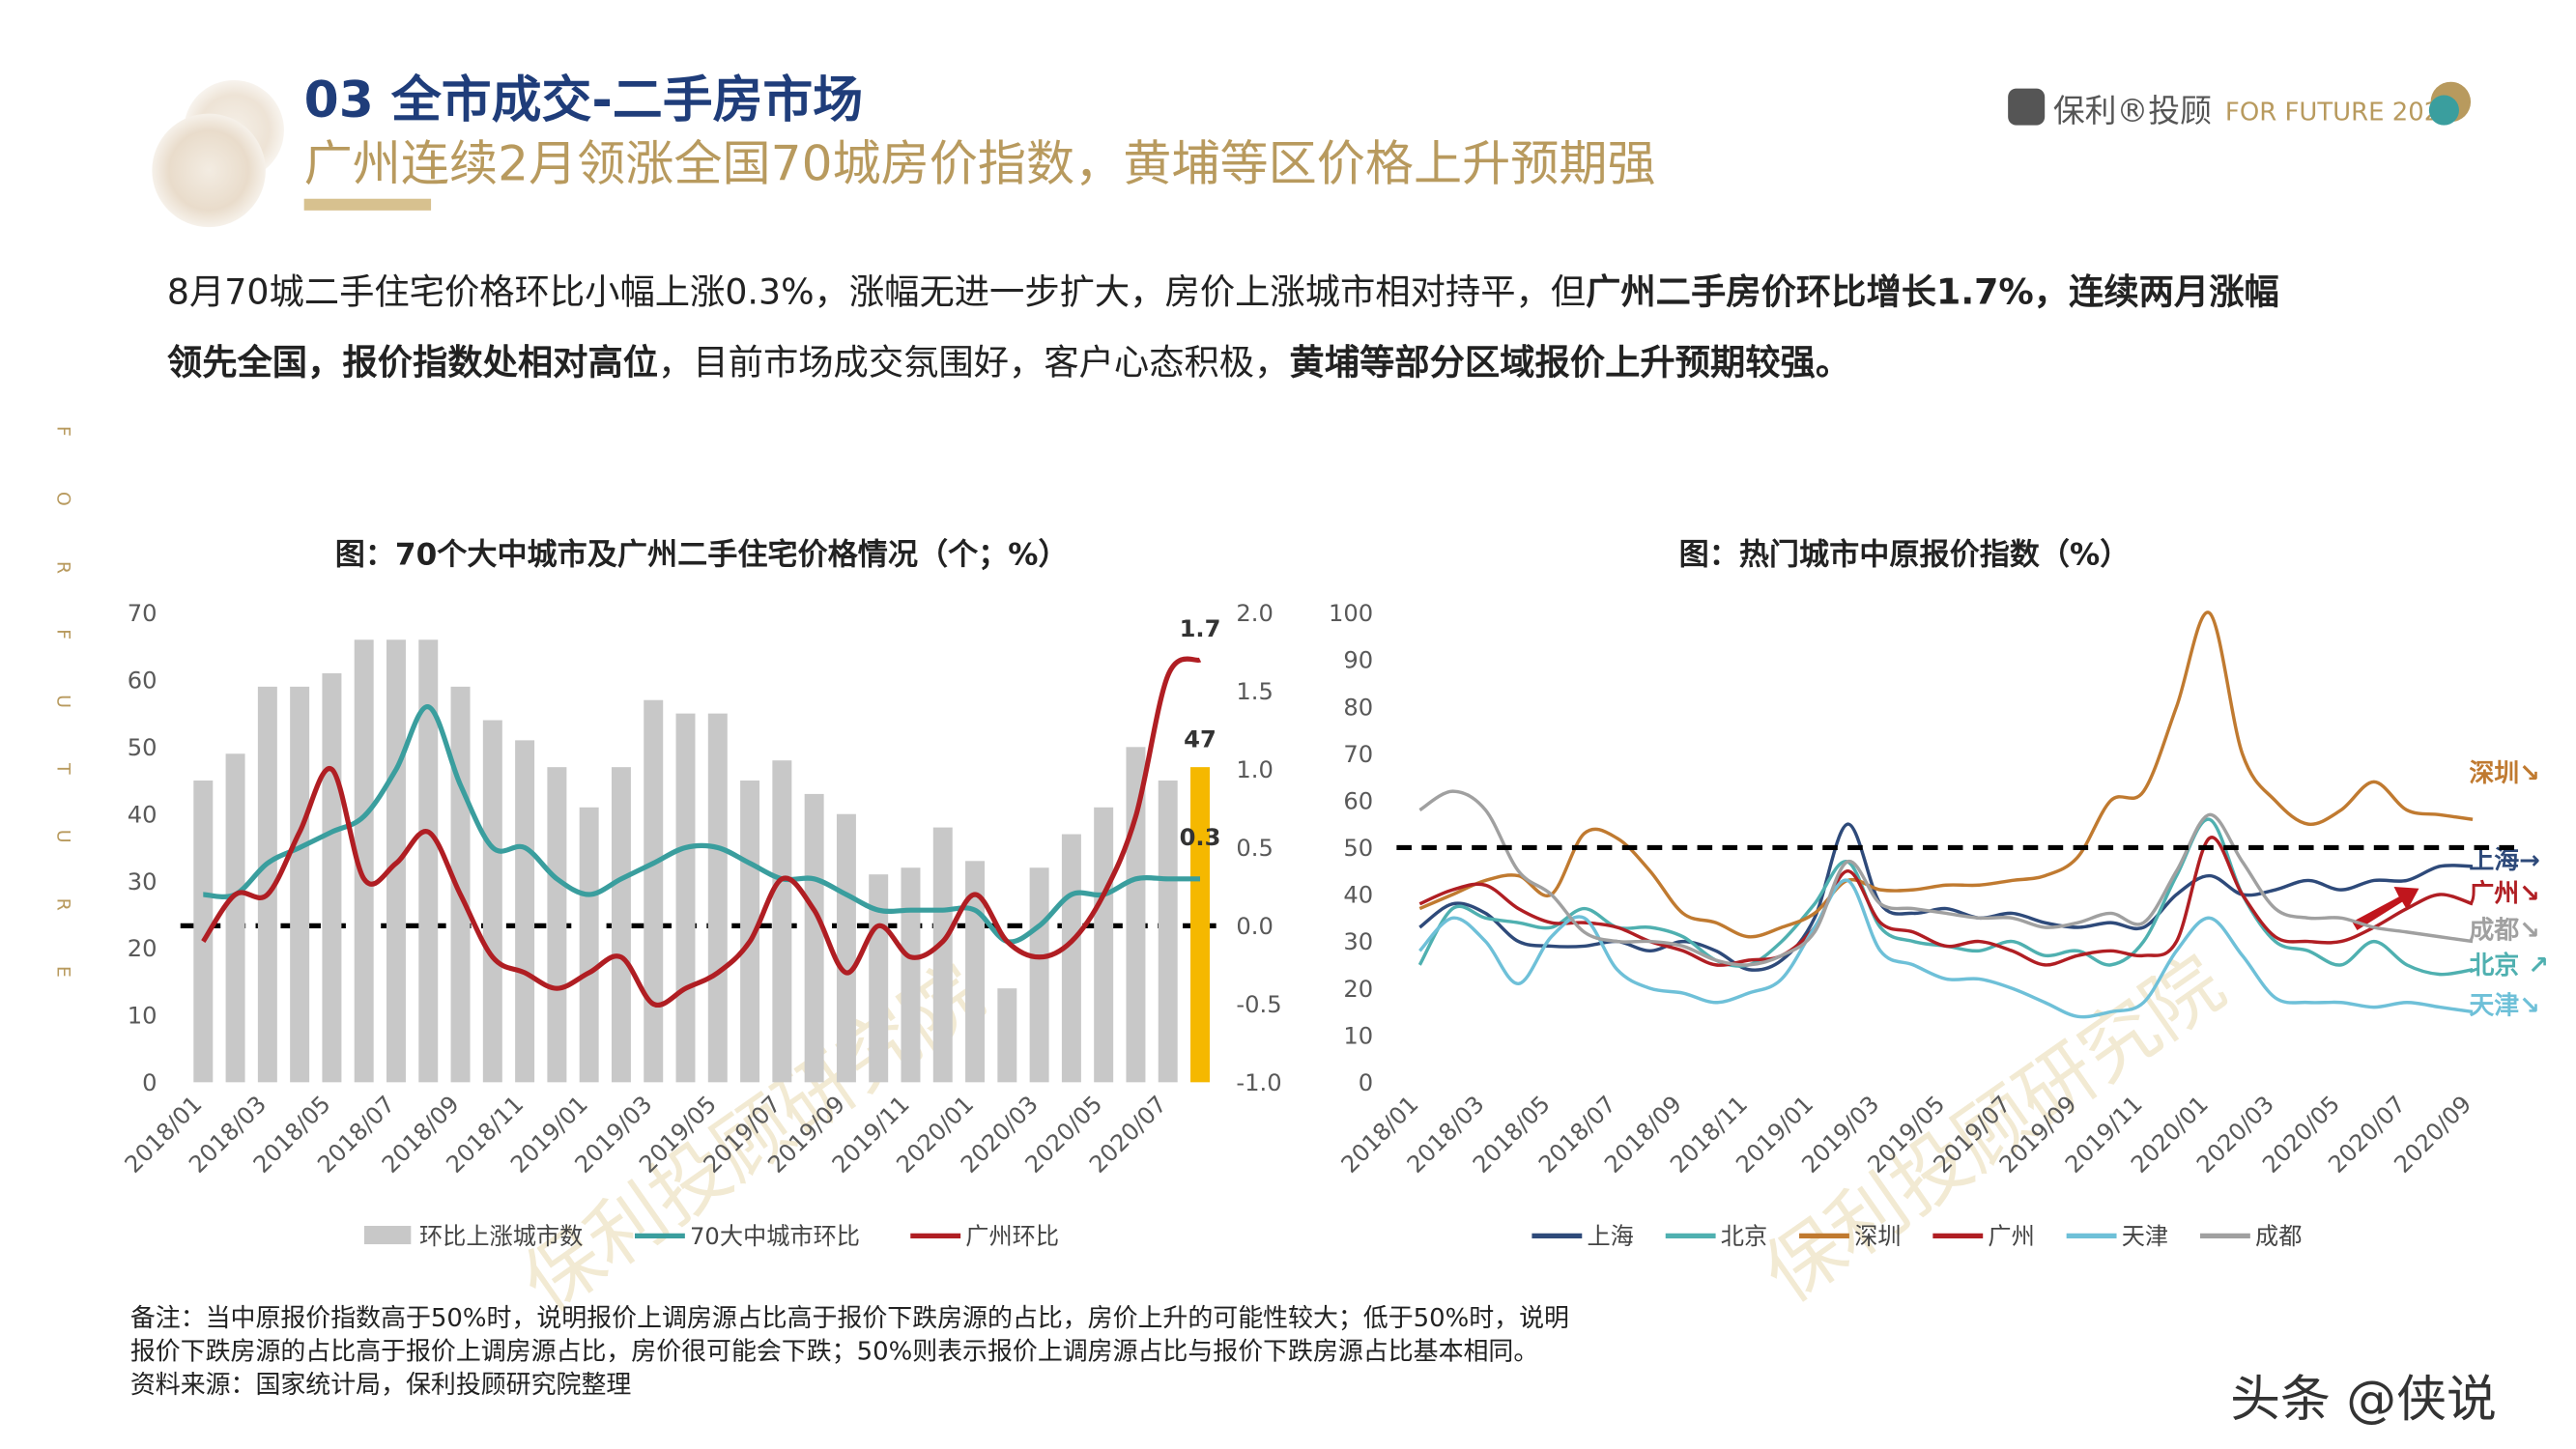 The width and height of the screenshot is (2576, 1449). What do you see at coordinates (368, 204) in the screenshot?
I see `title-underline` at bounding box center [368, 204].